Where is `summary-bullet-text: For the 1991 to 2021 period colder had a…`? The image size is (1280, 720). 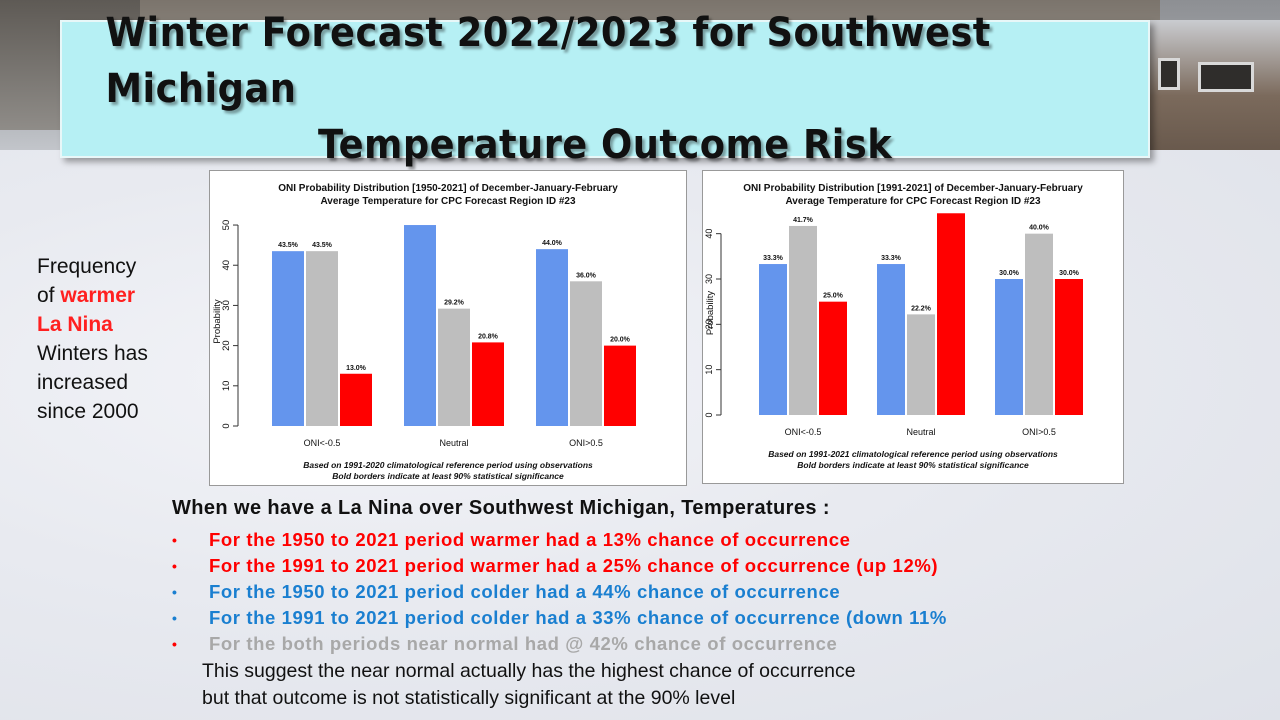
summary-bullet-text: For the 1991 to 2021 period colder had a… is located at coordinates (578, 617).